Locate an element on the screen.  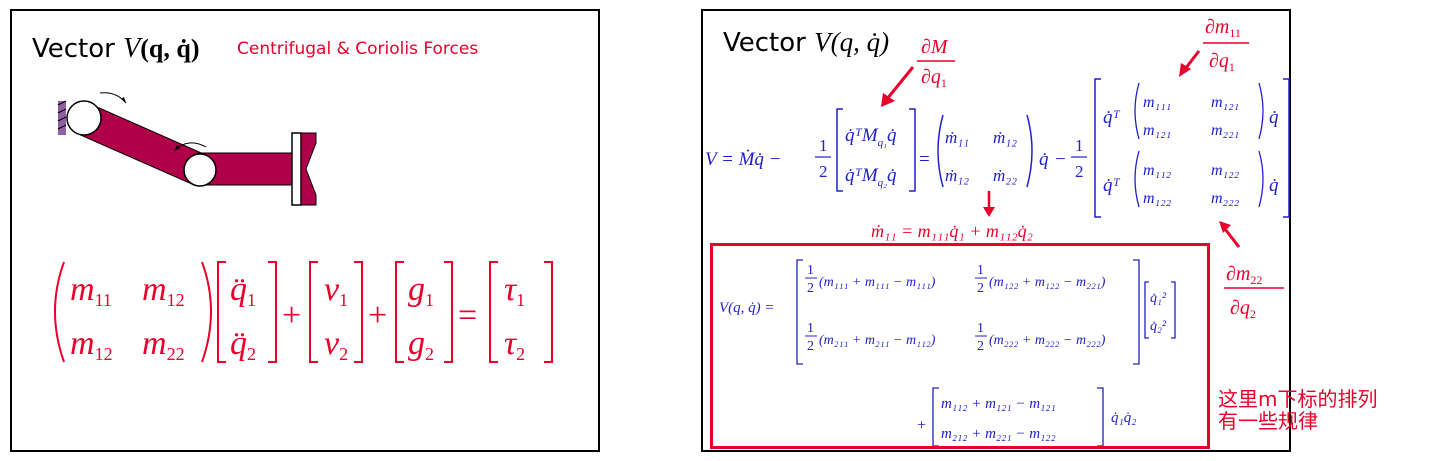
eq-g2: g2 is located at coordinates (421, 344).